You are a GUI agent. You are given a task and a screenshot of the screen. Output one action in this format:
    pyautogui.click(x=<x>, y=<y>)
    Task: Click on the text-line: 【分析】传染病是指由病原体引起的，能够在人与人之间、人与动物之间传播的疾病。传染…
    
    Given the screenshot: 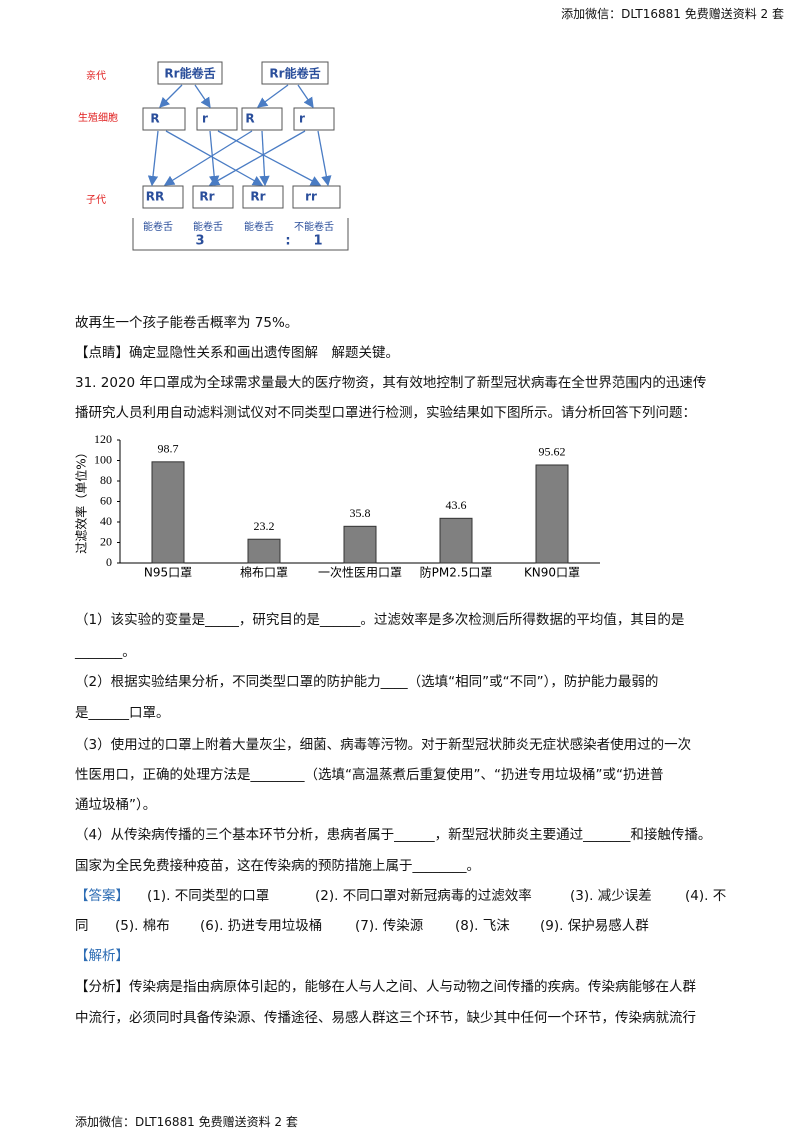 What is the action you would take?
    pyautogui.click(x=385, y=987)
    